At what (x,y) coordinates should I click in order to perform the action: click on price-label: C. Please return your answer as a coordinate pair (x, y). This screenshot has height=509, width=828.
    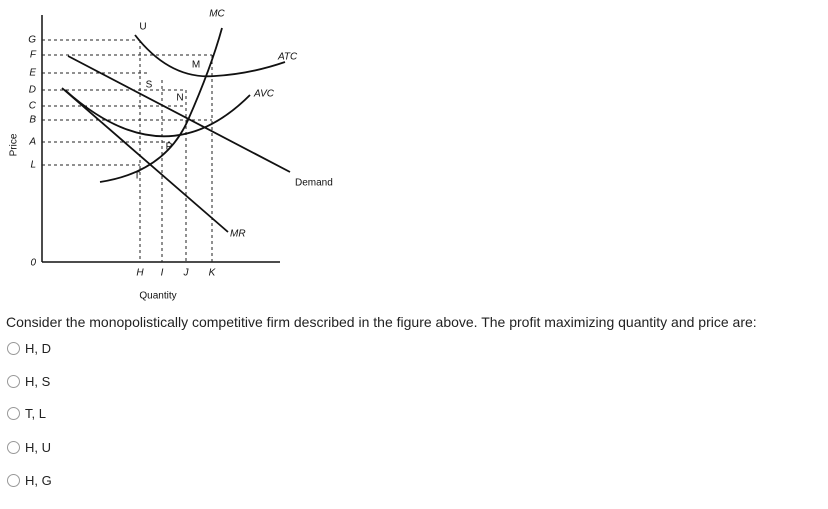
    Looking at the image, I should click on (33, 106).